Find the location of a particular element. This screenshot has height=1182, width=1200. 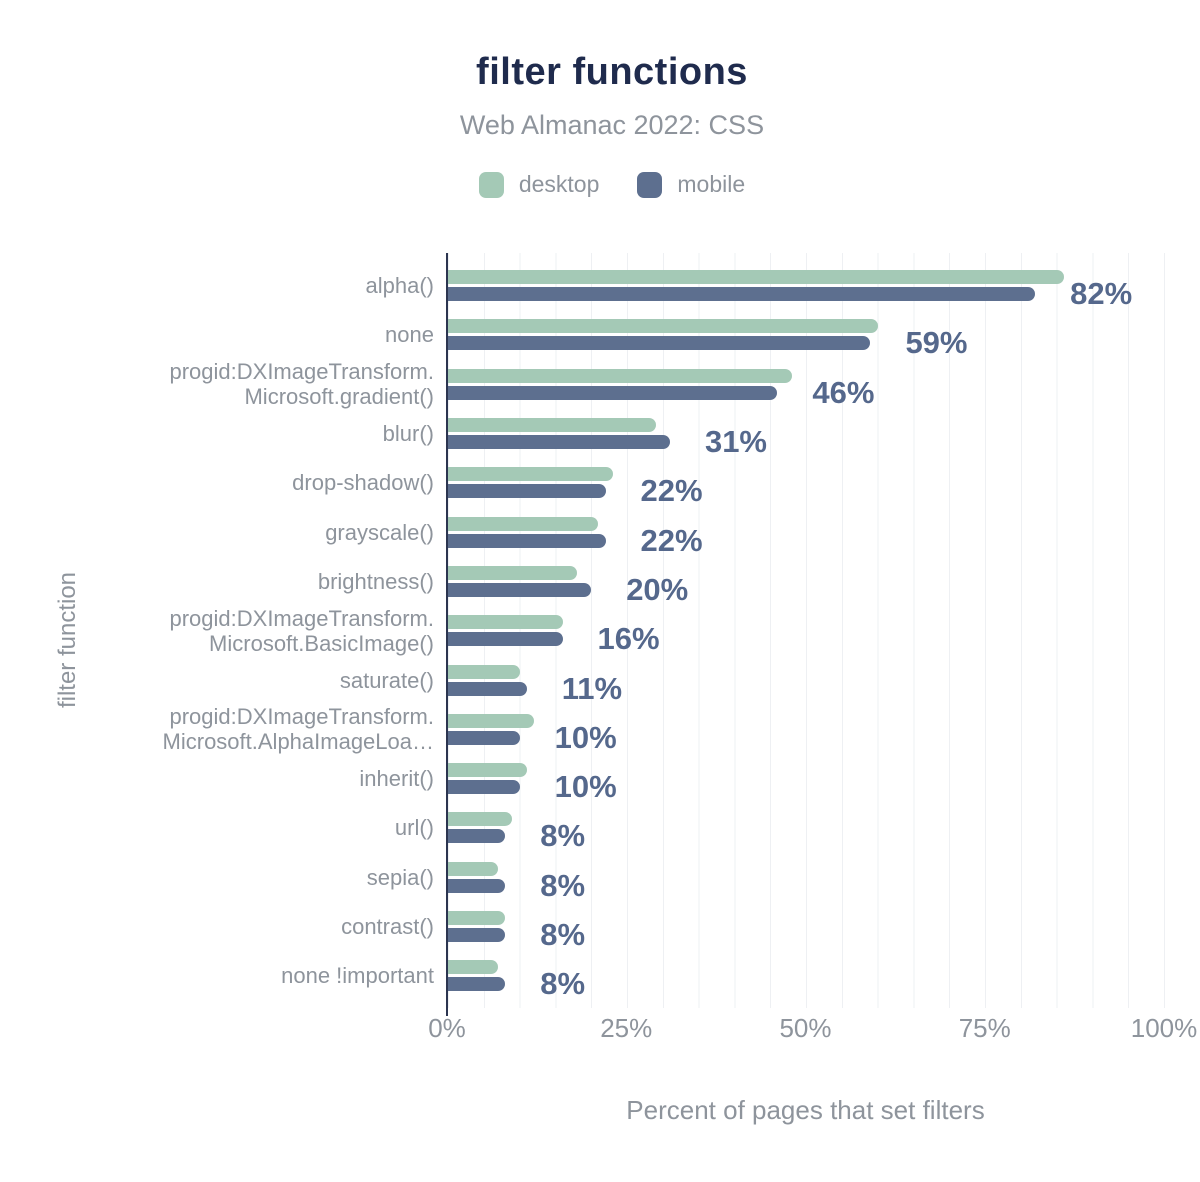

tick-label: 75% is located at coordinates (984, 1028).